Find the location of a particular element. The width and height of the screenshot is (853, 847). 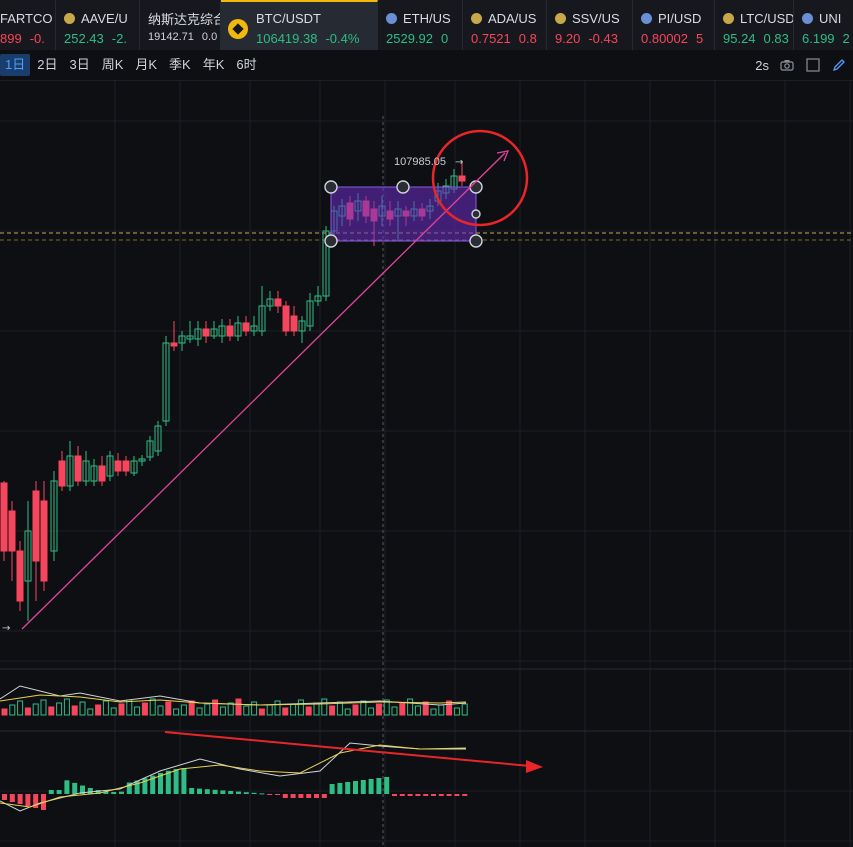

high-price-arrow: → is located at coordinates (459, 162).